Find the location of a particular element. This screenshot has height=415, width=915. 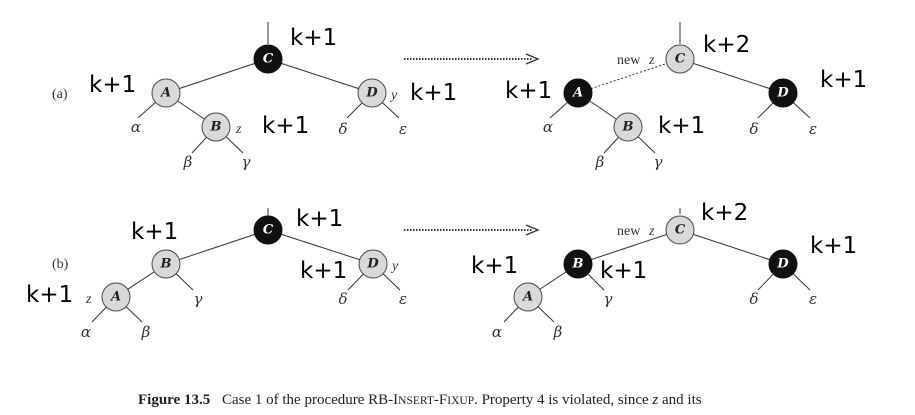

part-b-after-tree: C B D A new z α β γ δ ε k+2 k+1 k+1 k+1 is located at coordinates (664, 270).